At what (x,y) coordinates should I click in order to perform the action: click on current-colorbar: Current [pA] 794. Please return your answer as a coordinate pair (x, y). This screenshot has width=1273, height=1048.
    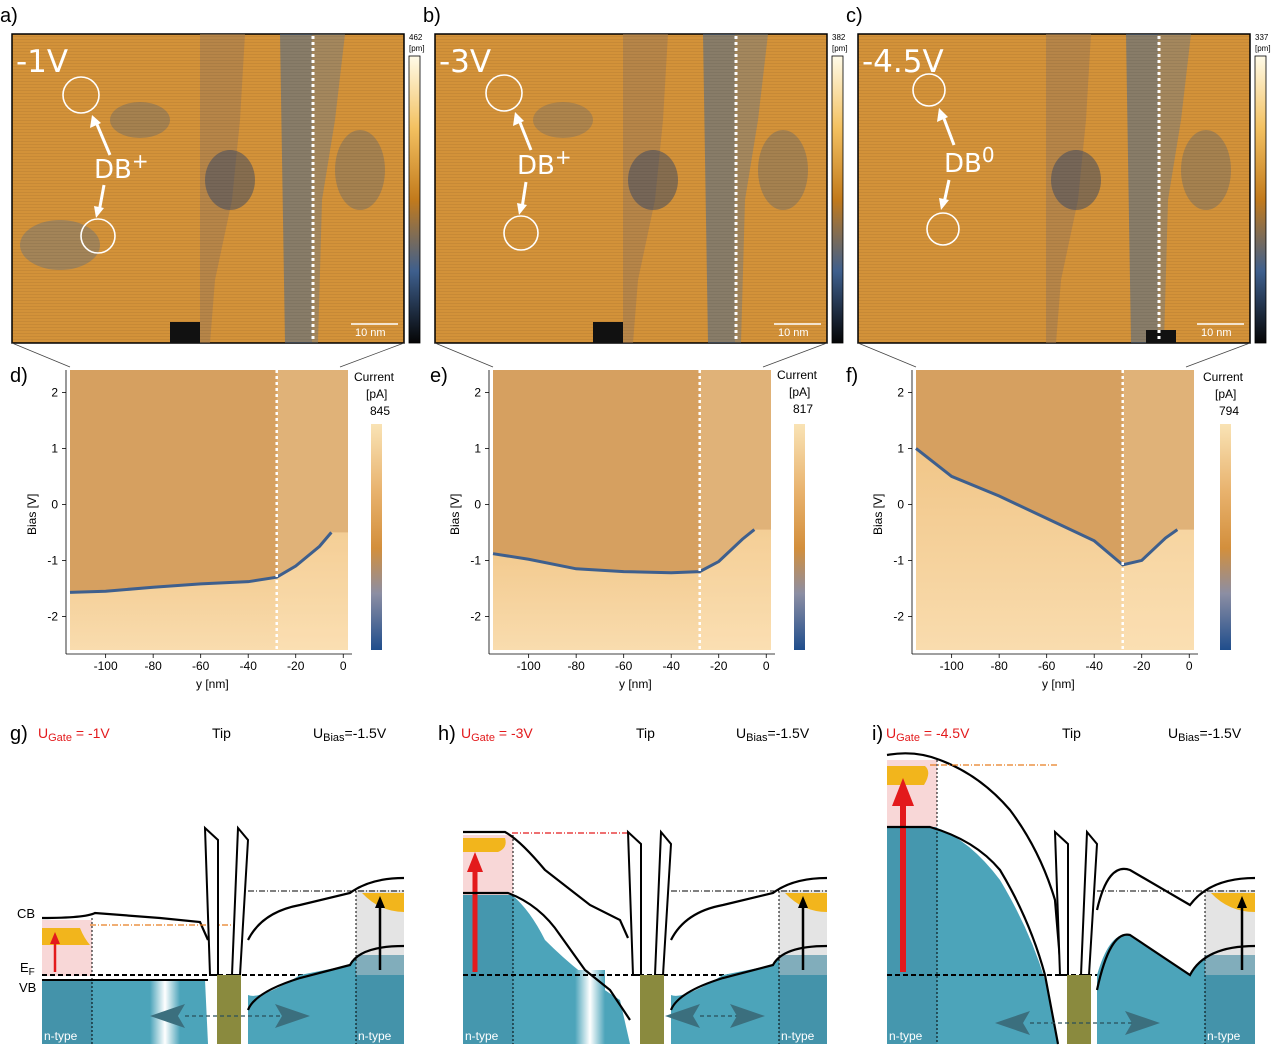
    Looking at the image, I should click on (1223, 510).